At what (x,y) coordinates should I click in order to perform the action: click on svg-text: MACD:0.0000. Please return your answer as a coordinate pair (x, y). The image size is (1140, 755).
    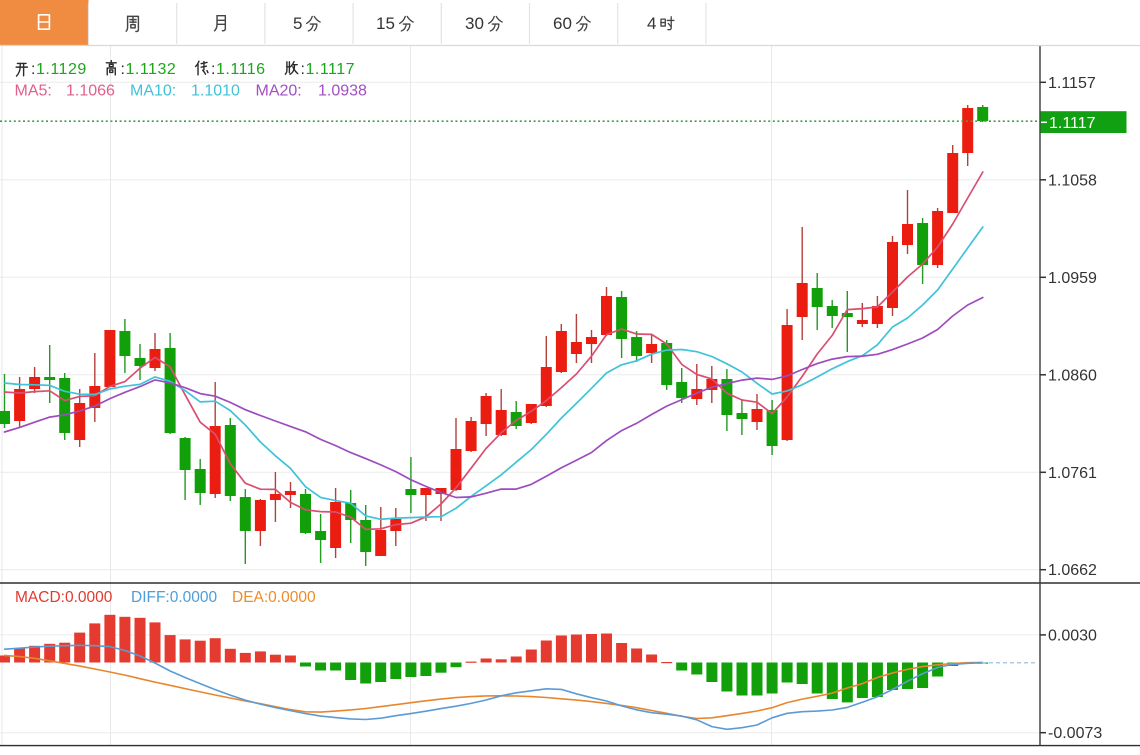
    Looking at the image, I should click on (64, 597).